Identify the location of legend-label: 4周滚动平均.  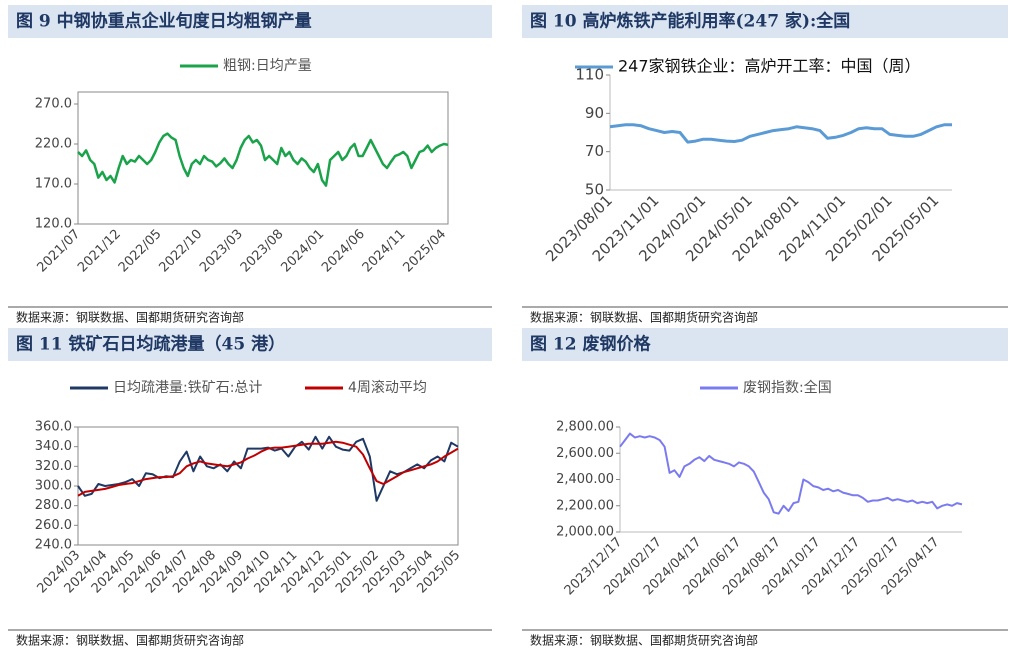
(387, 387).